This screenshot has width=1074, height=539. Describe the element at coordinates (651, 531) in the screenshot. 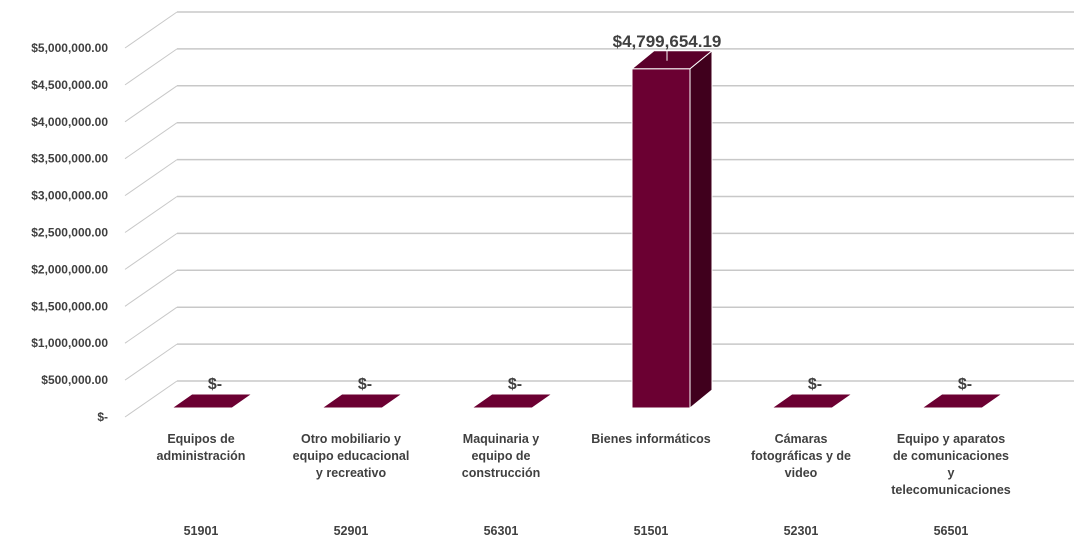

I see `code-label: 51501` at that location.